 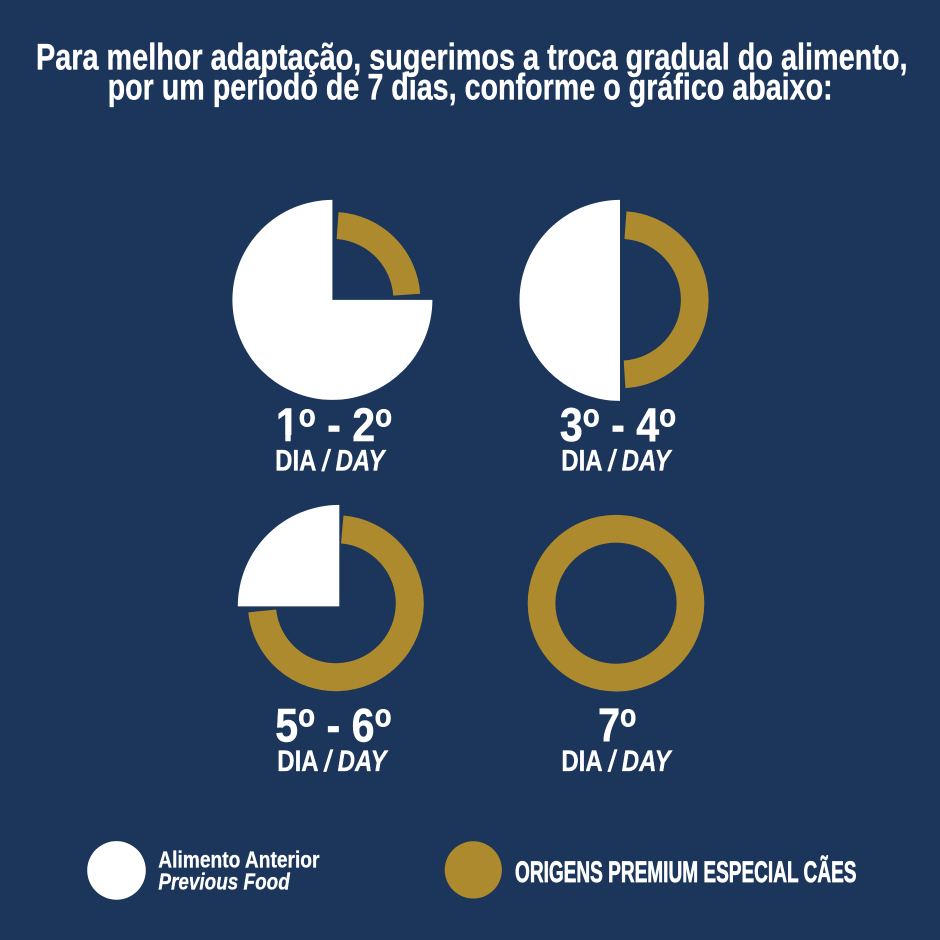 I want to click on svg-text: Alimento Anterior, so click(x=239, y=860).